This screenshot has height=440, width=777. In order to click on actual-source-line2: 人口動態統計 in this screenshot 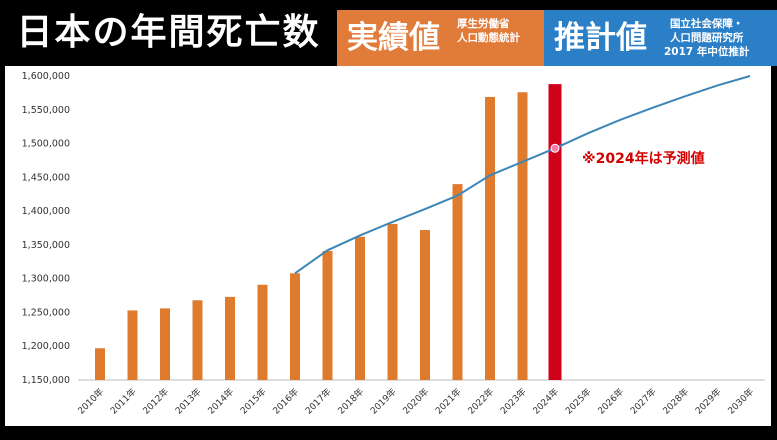, I will do `click(488, 38)`.